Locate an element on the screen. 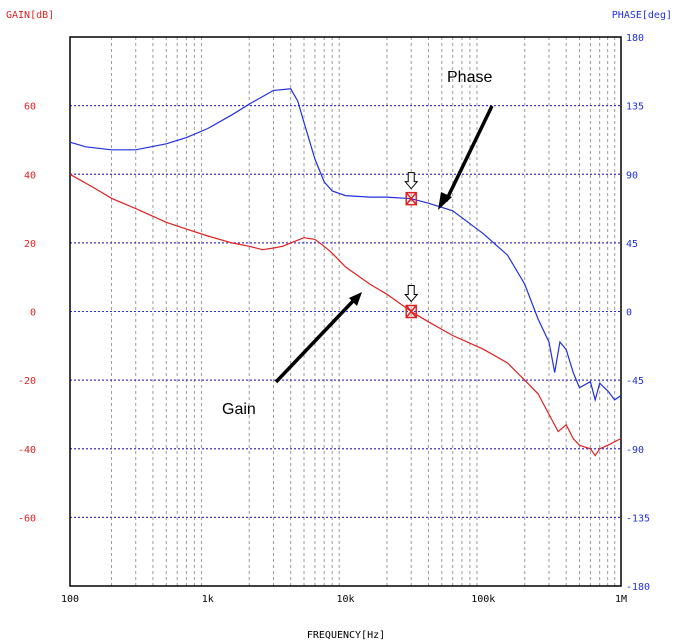 The image size is (678, 644). phase-tick-label: 45 is located at coordinates (632, 244).